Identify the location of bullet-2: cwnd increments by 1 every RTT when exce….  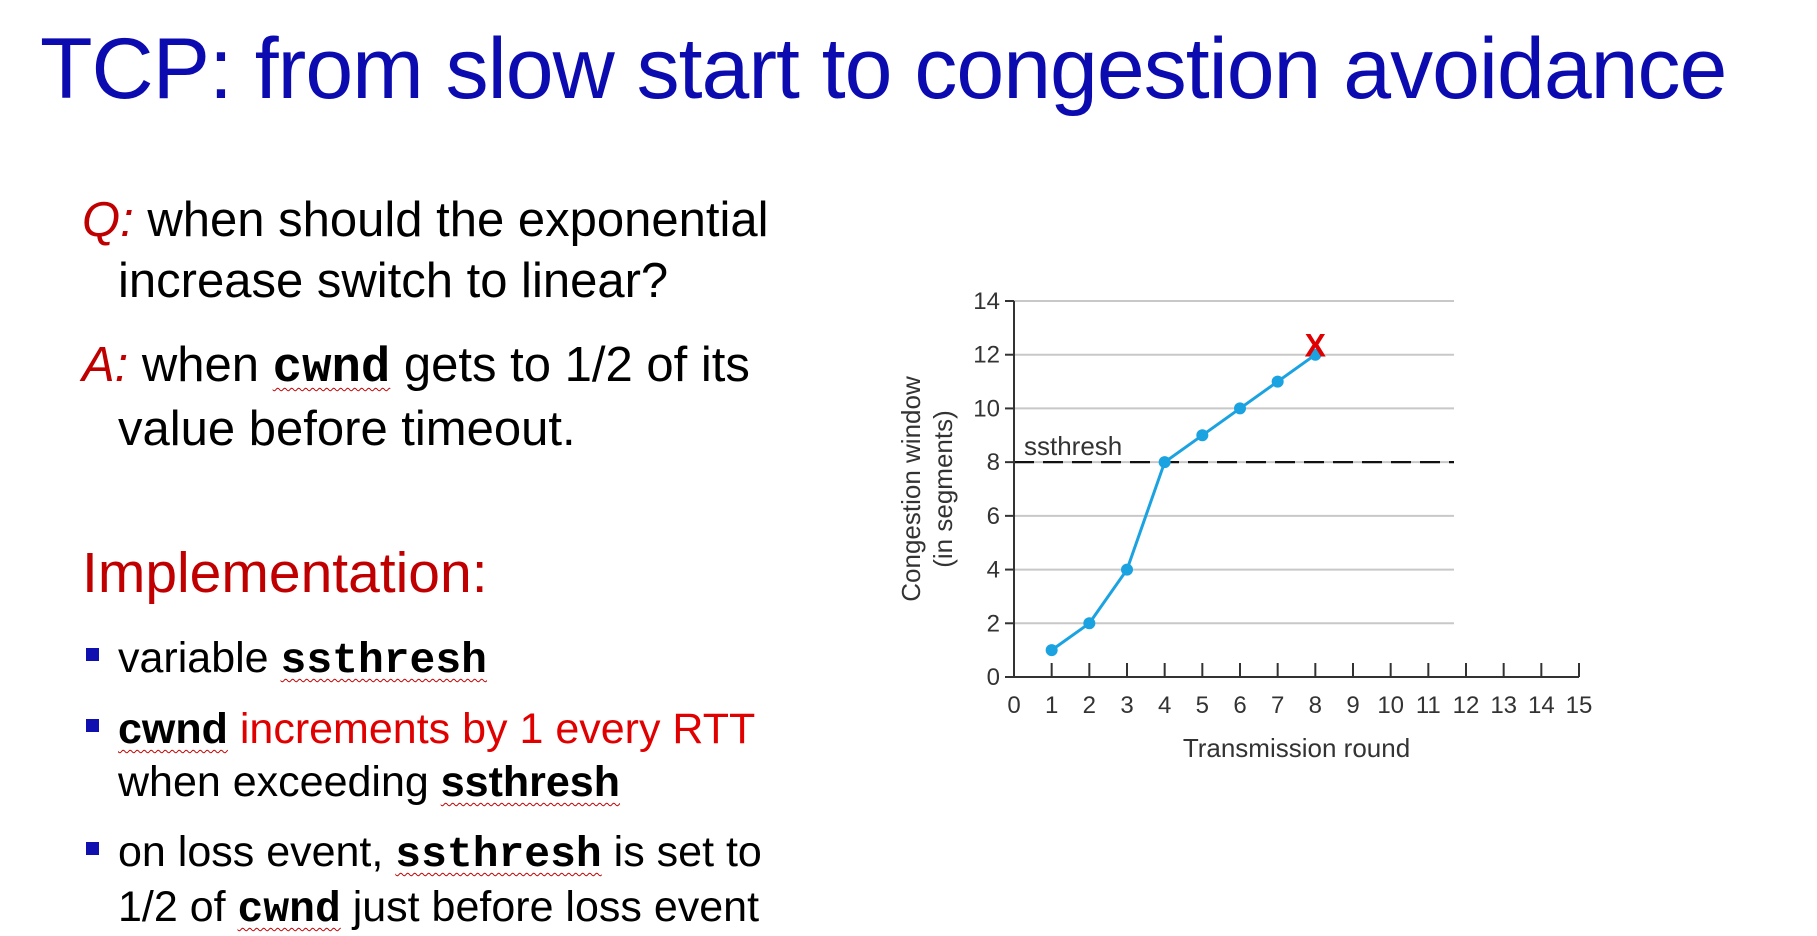
(482, 756).